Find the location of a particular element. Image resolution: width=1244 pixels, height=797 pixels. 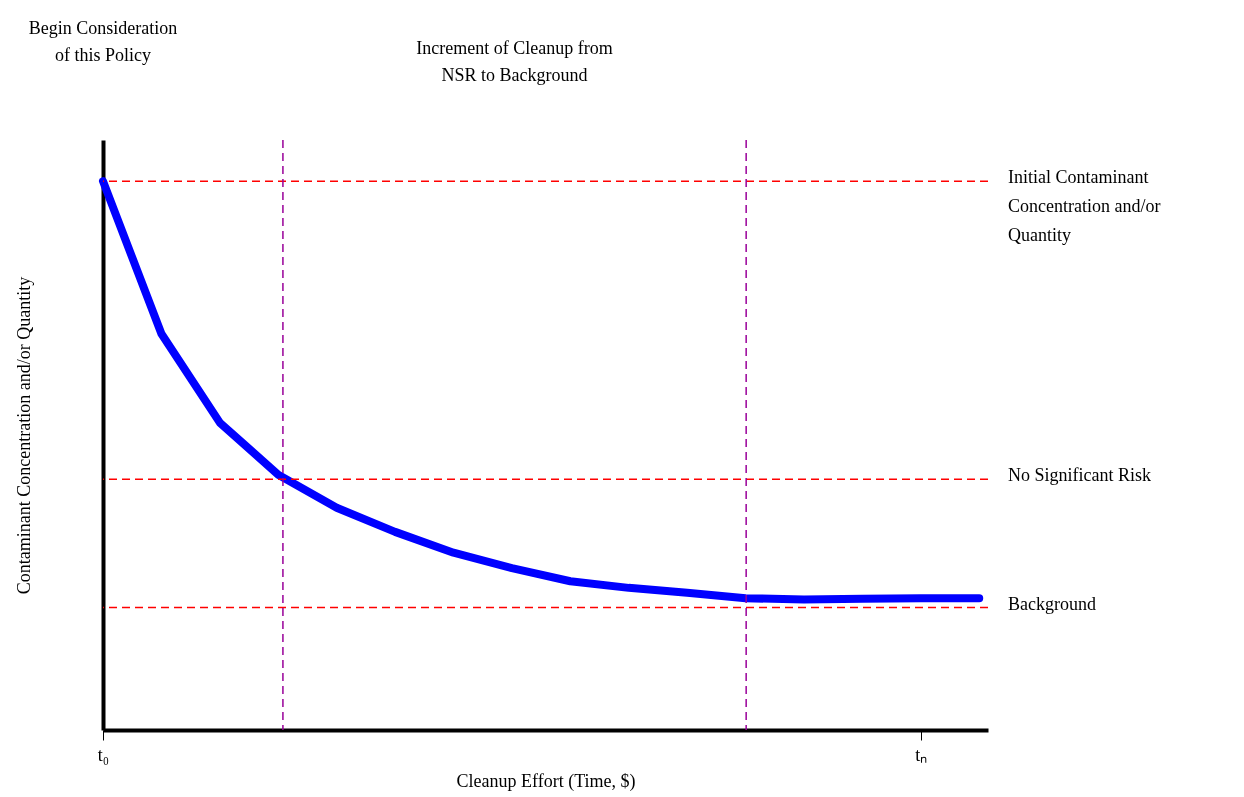

x-tick-label: tₙ is located at coordinates (921, 754).